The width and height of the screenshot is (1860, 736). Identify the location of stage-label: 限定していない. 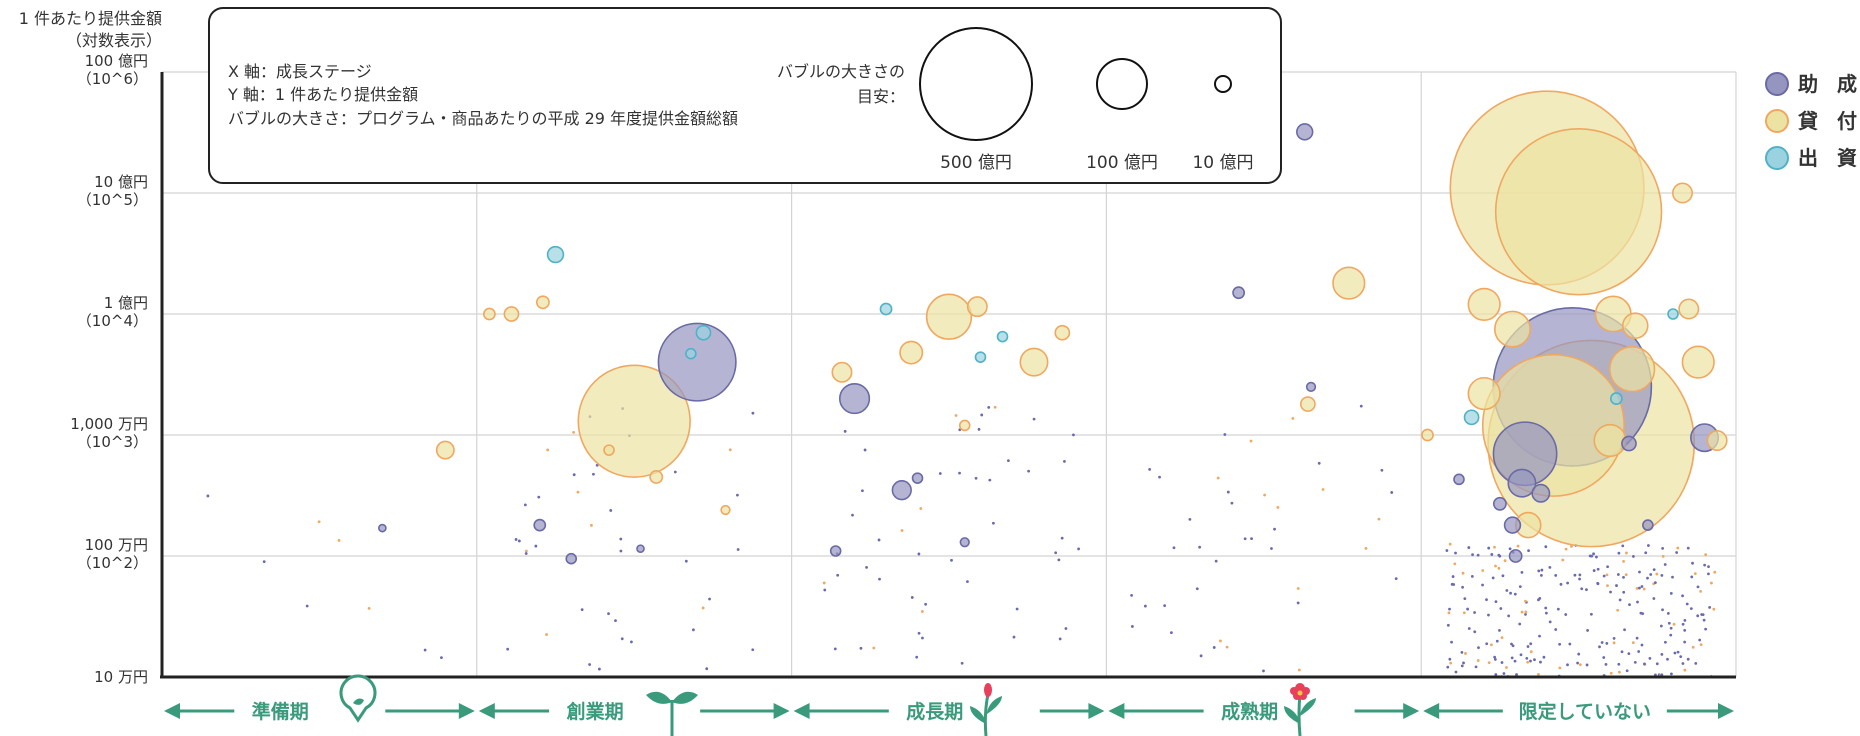
(1585, 711).